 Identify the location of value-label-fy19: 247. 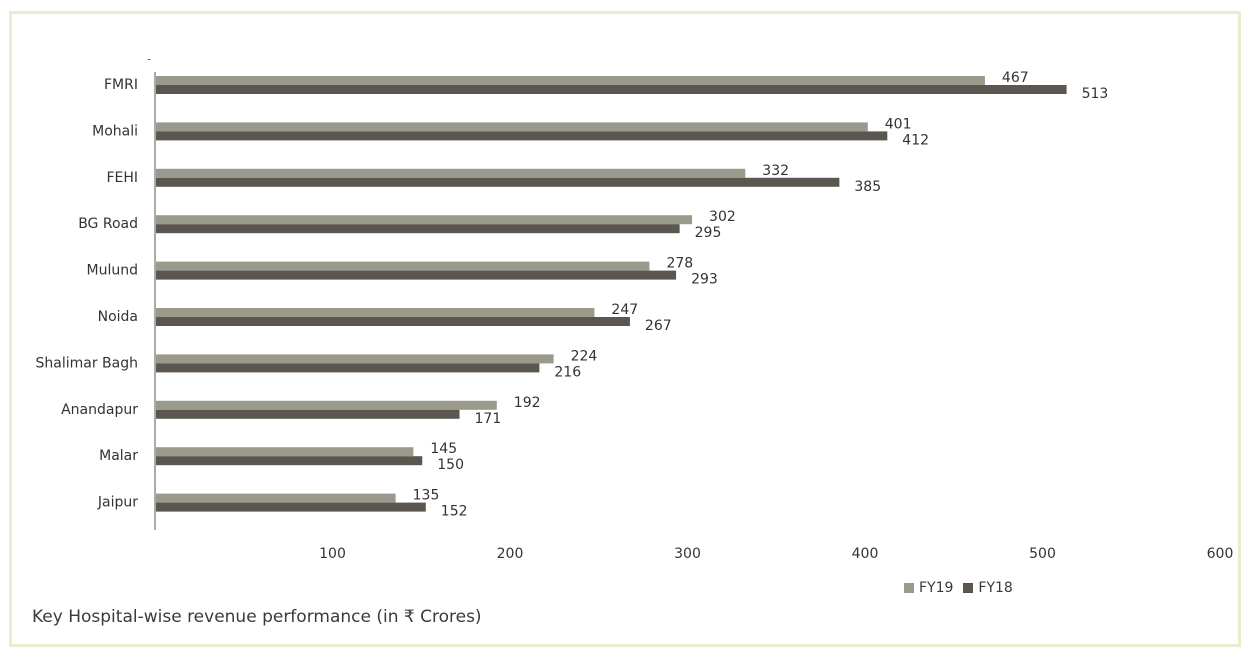
(624, 310).